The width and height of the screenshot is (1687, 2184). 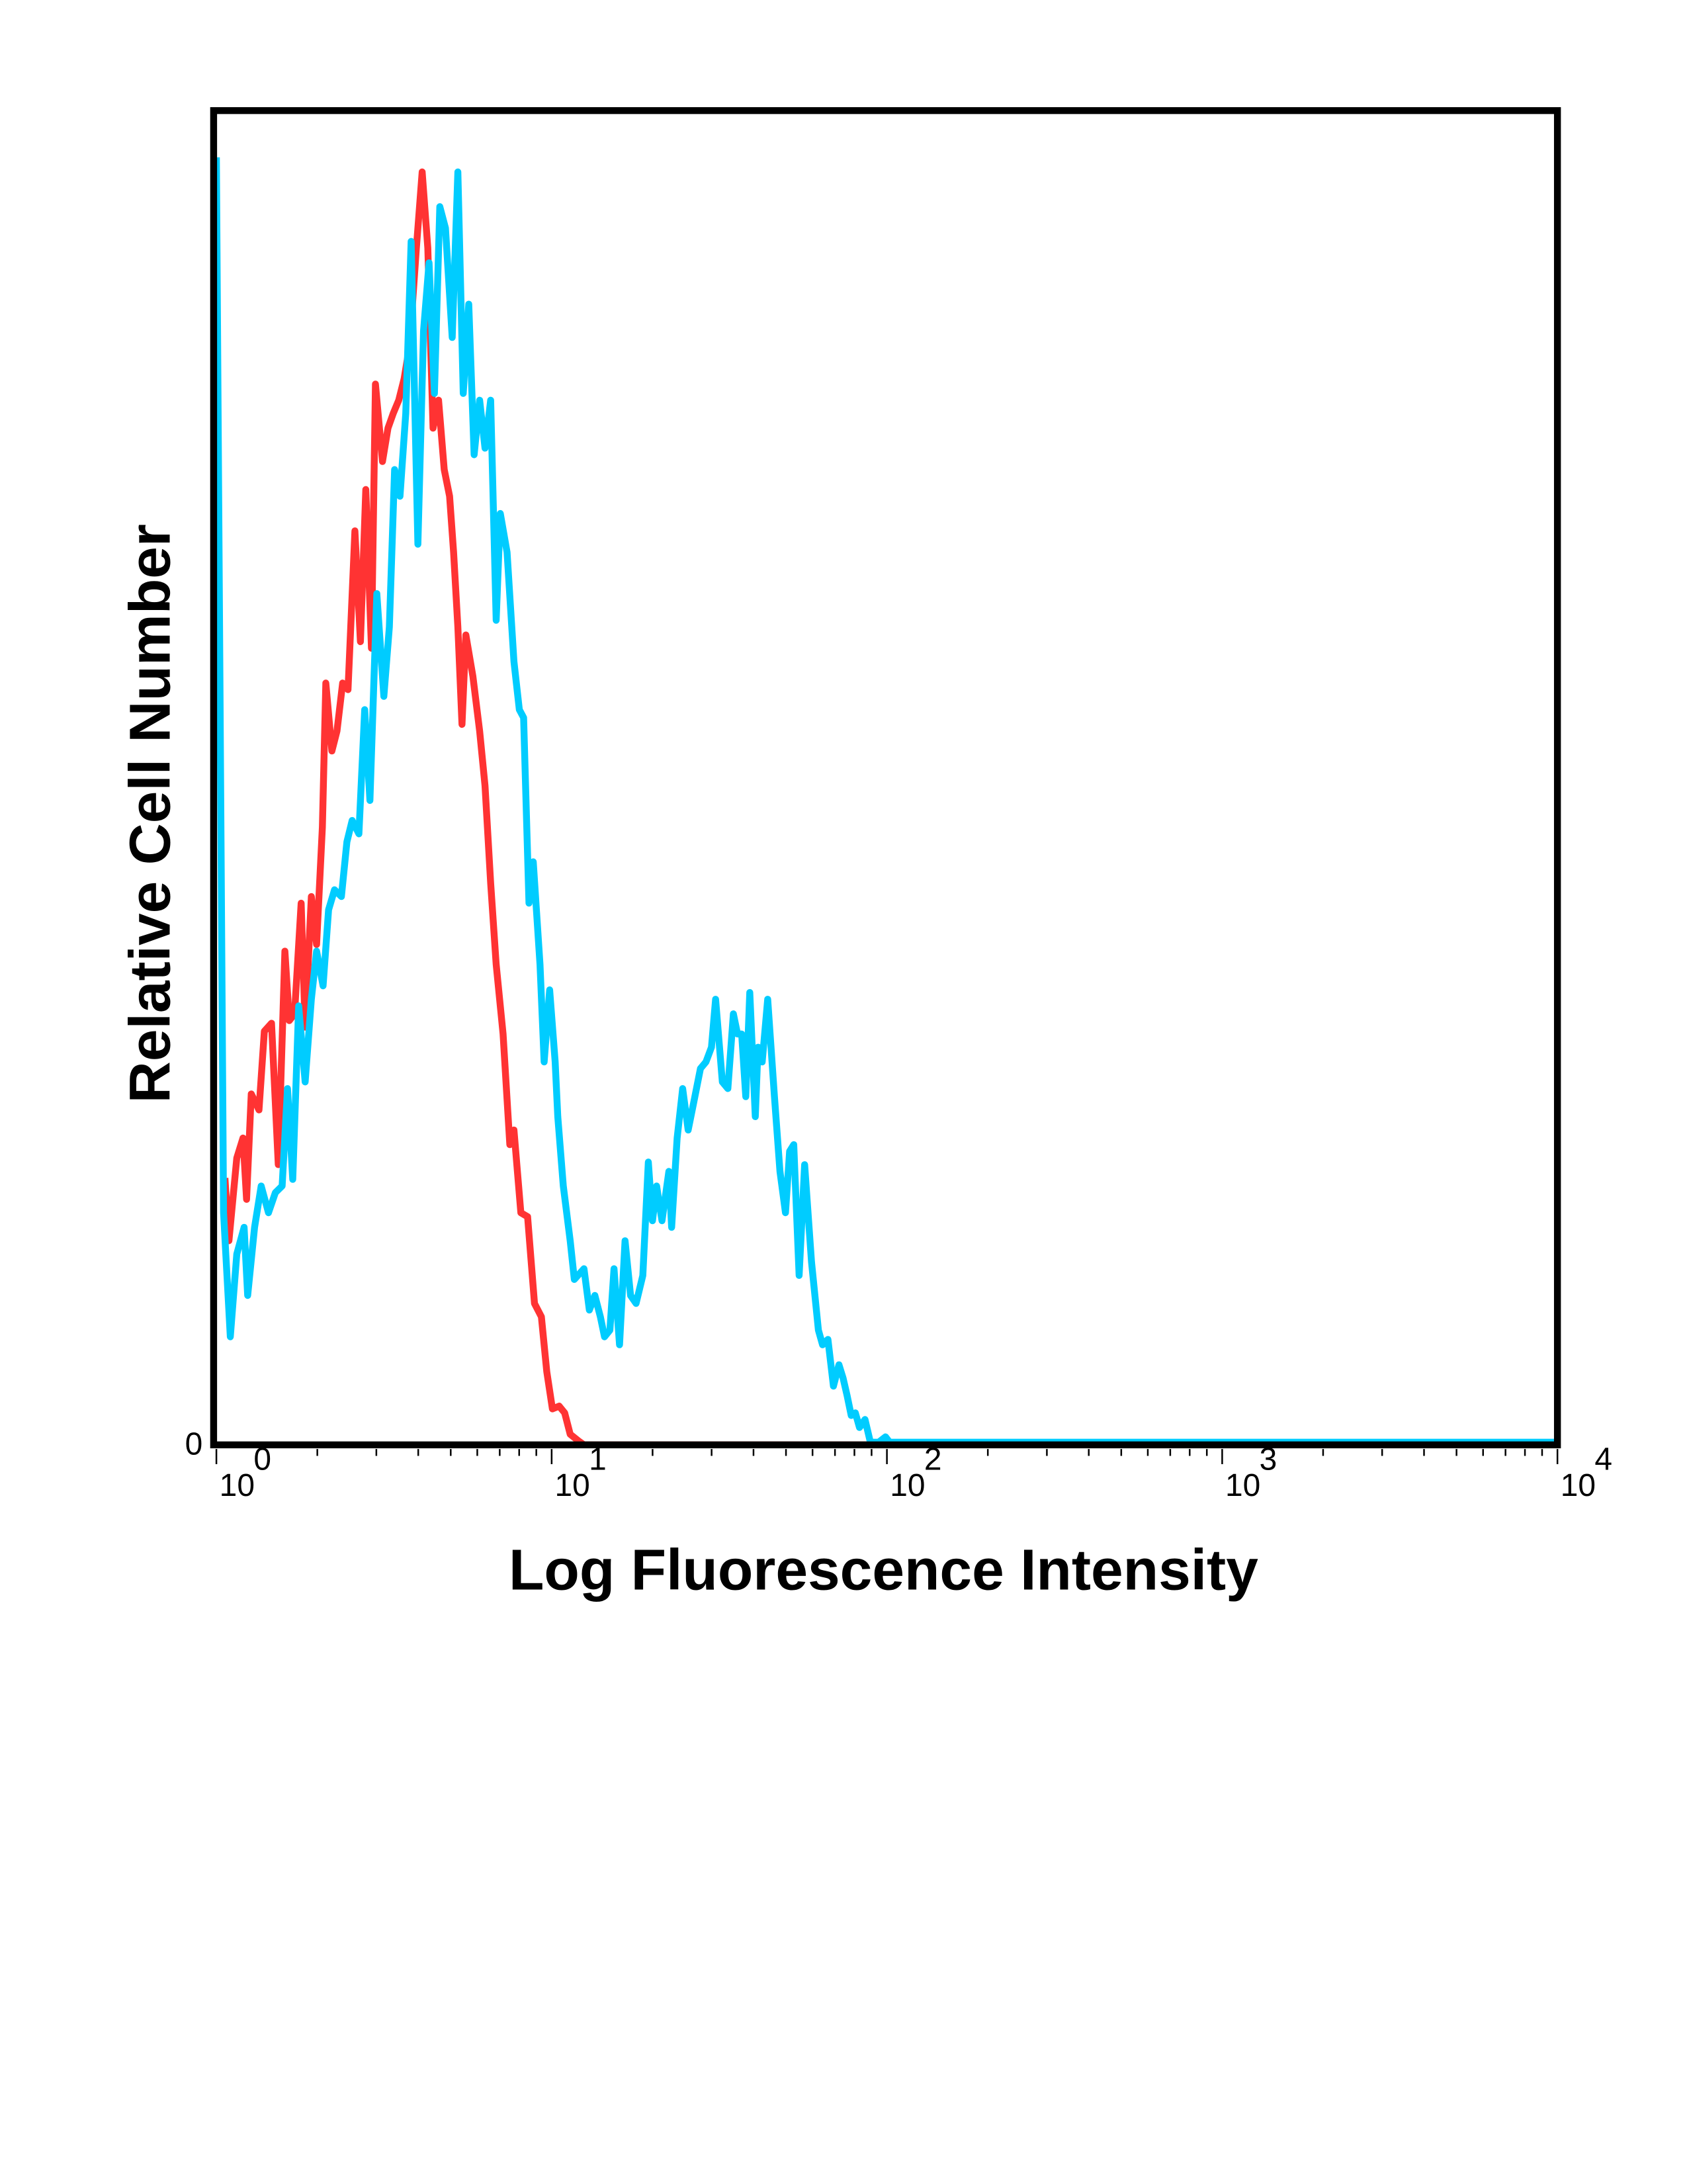 What do you see at coordinates (887, 1456) in the screenshot?
I see `x-axis-ticks` at bounding box center [887, 1456].